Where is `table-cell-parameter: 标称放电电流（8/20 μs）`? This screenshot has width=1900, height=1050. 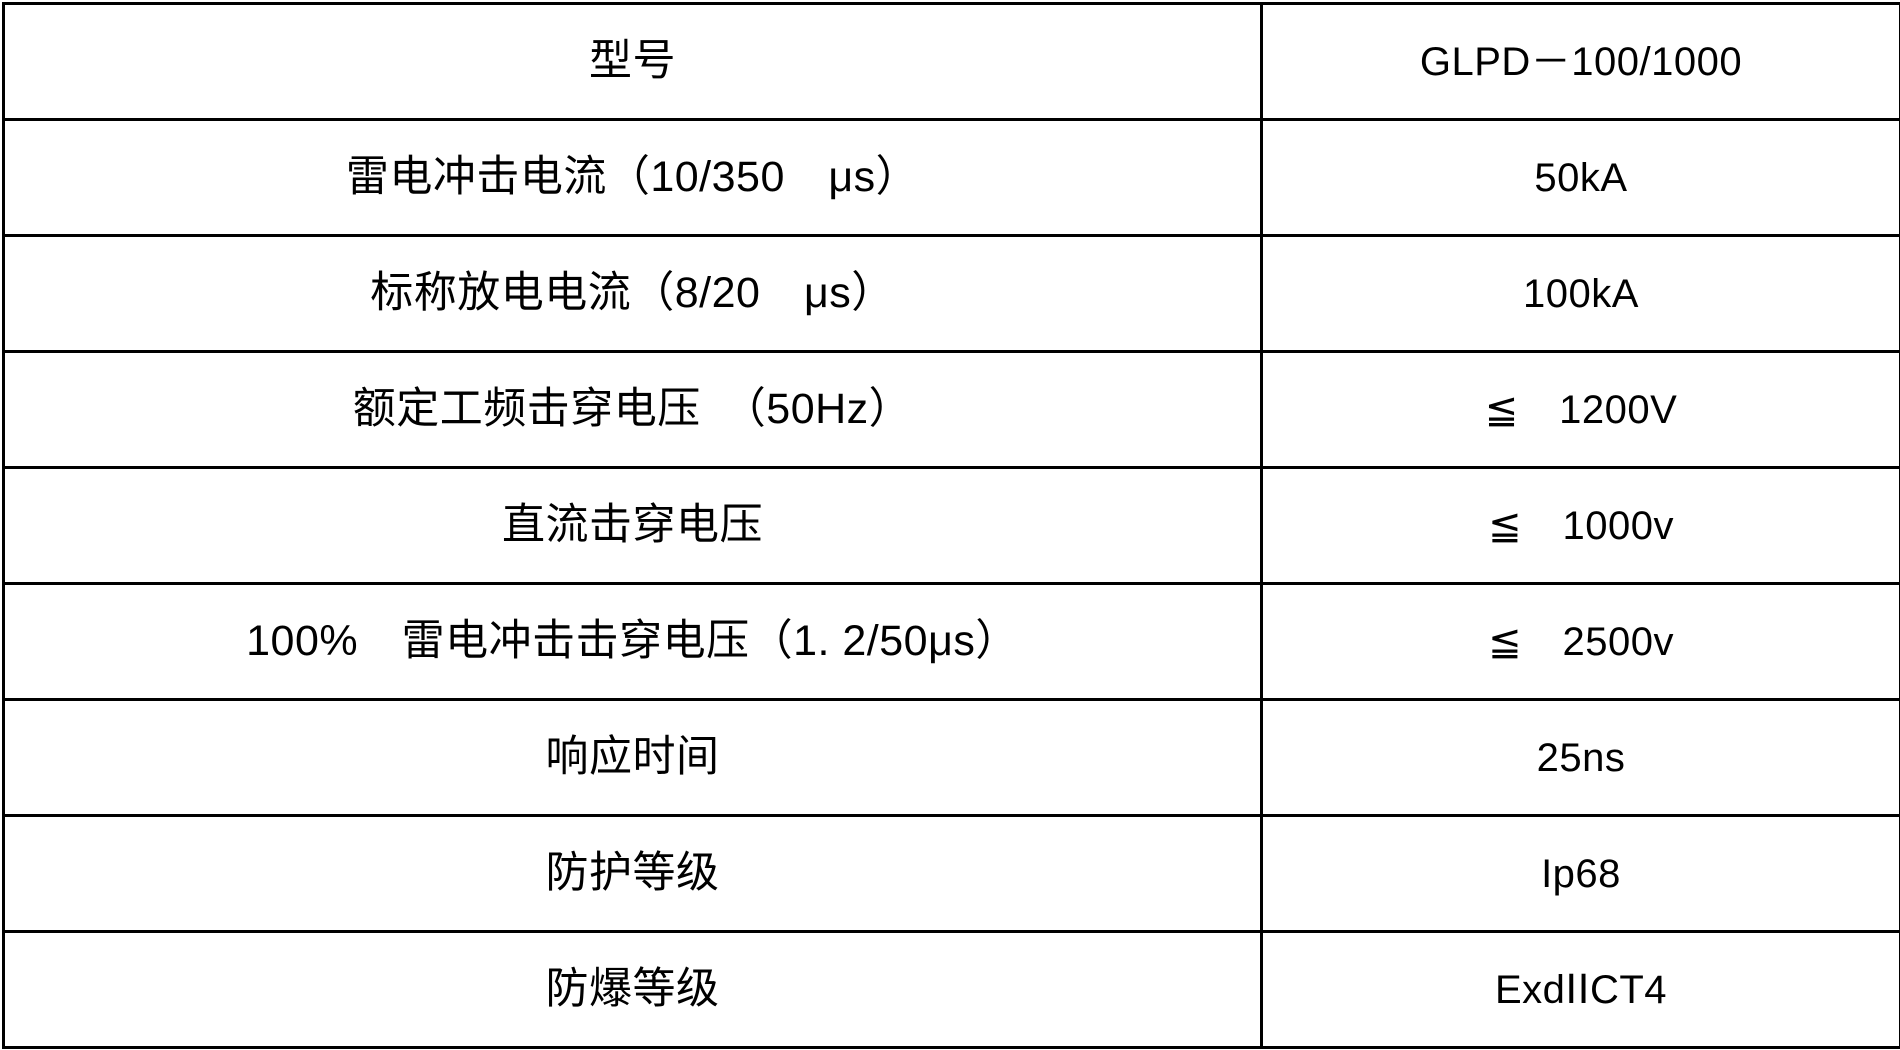
table-cell-parameter: 标称放电电流（8/20 μs） is located at coordinates (633, 294).